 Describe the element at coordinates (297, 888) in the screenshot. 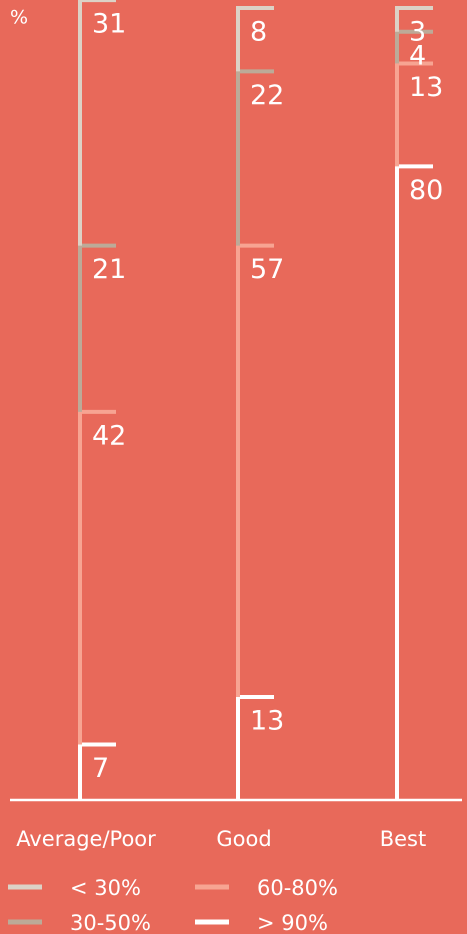

I see `legend-label: 60-80%` at that location.